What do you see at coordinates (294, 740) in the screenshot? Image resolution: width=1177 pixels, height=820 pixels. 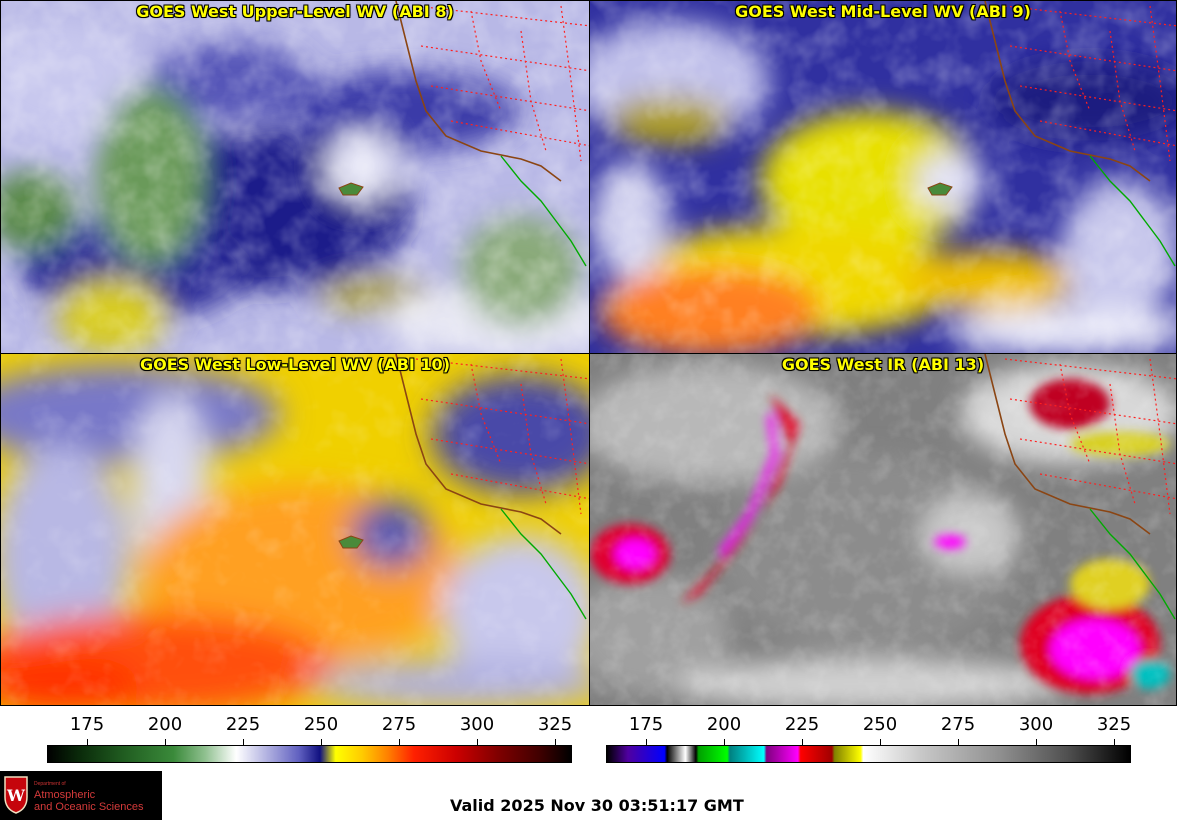 I see `wv-color-scale: 175 200 225 250 275 300 325` at bounding box center [294, 740].